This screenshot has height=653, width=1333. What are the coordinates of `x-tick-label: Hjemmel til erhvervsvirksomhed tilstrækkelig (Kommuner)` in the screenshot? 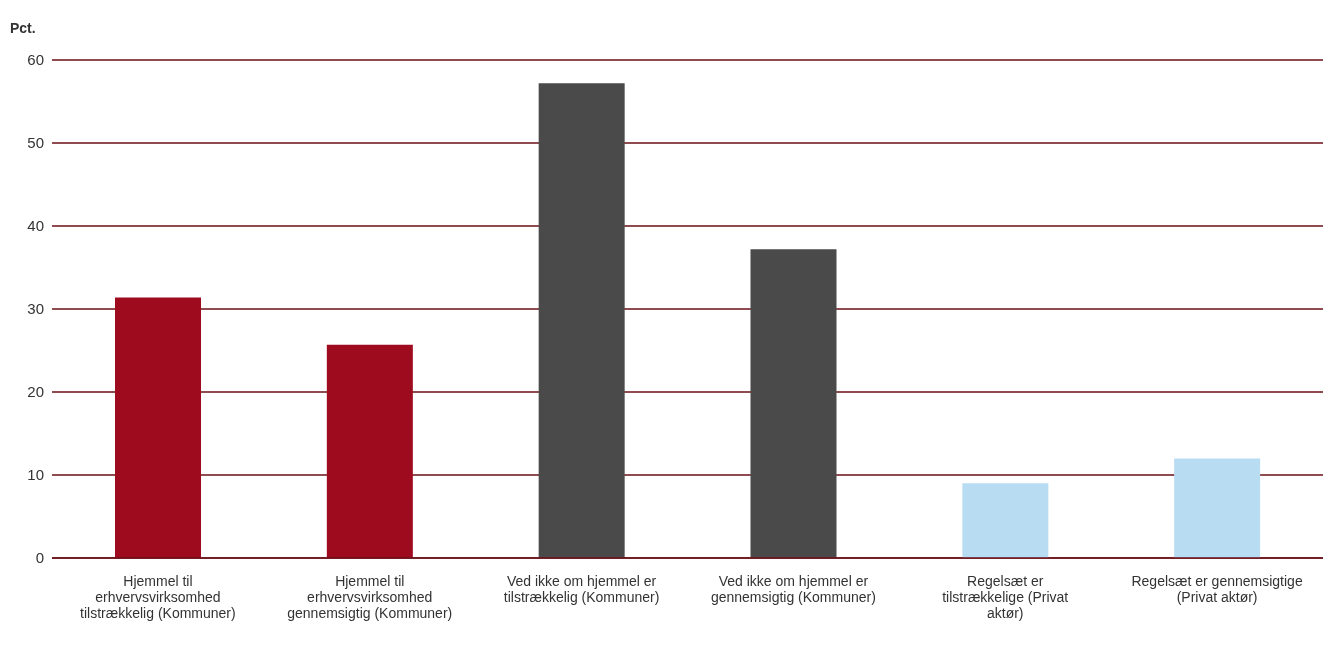 It's located at (158, 597).